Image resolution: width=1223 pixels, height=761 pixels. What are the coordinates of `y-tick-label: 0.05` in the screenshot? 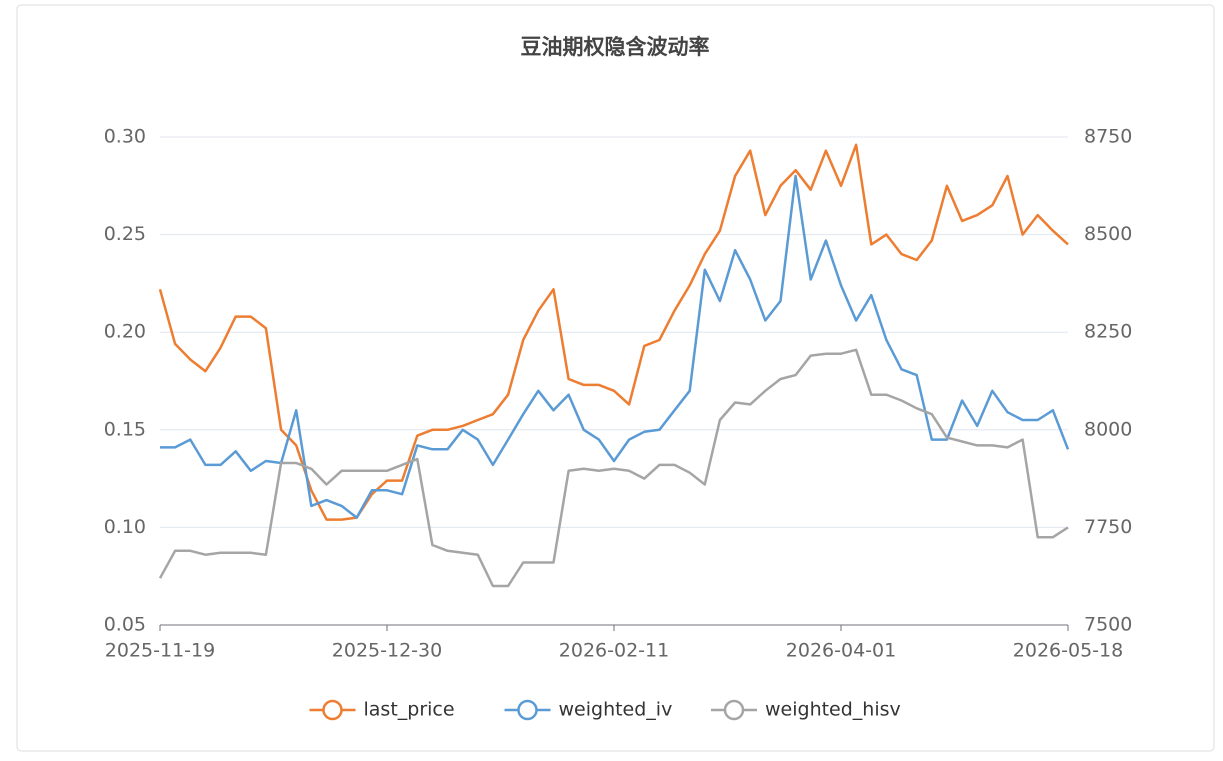 It's located at (125, 625).